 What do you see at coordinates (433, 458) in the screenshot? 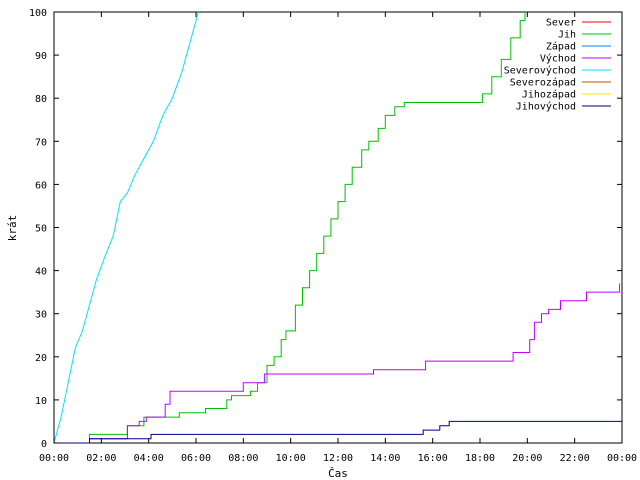
I see `x-tick-label: 16:00` at bounding box center [433, 458].